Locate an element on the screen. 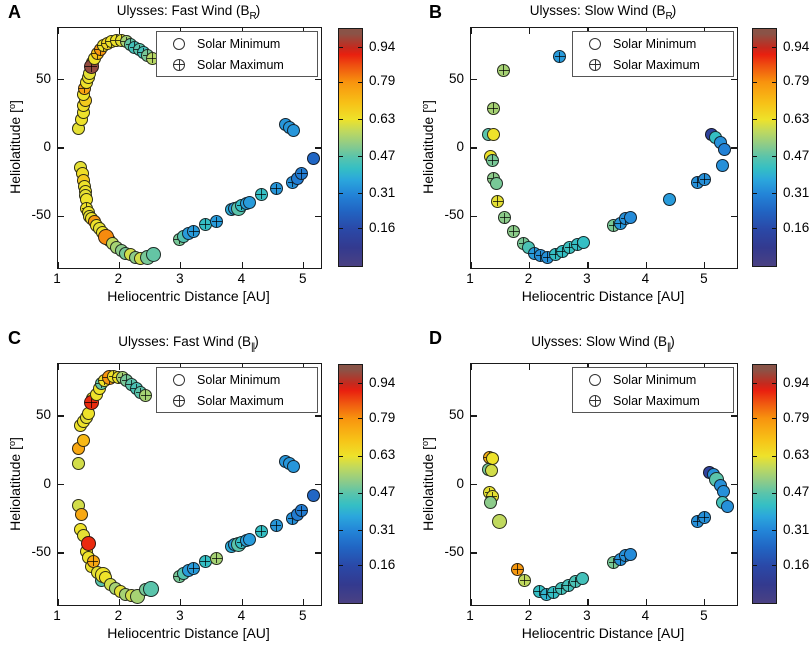 This screenshot has height=647, width=809. x-tick-label: 5 is located at coordinates (704, 615).